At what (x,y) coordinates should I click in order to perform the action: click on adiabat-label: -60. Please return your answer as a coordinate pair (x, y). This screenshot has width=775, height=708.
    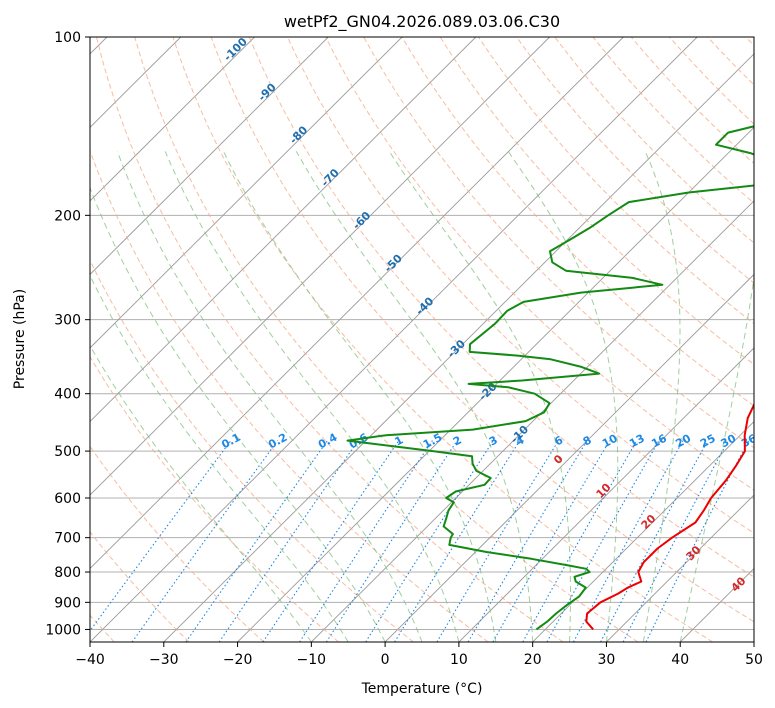
    Looking at the image, I should click on (361, 220).